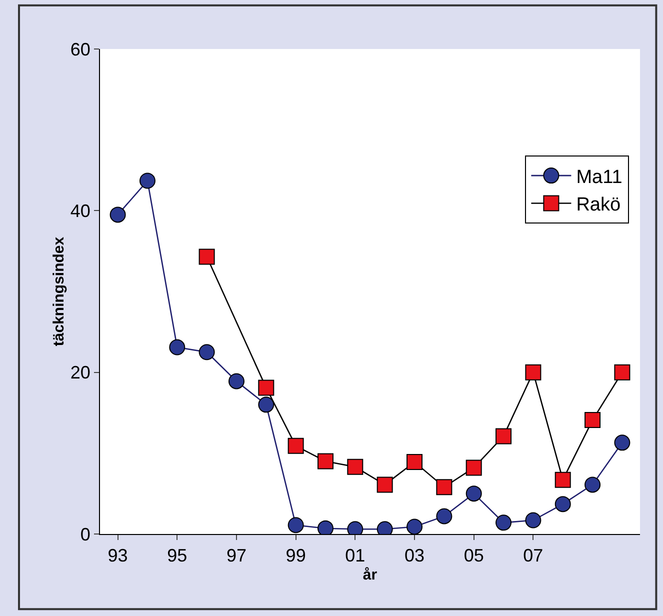 This screenshot has width=663, height=616. I want to click on x-tick-label: 07, so click(533, 556).